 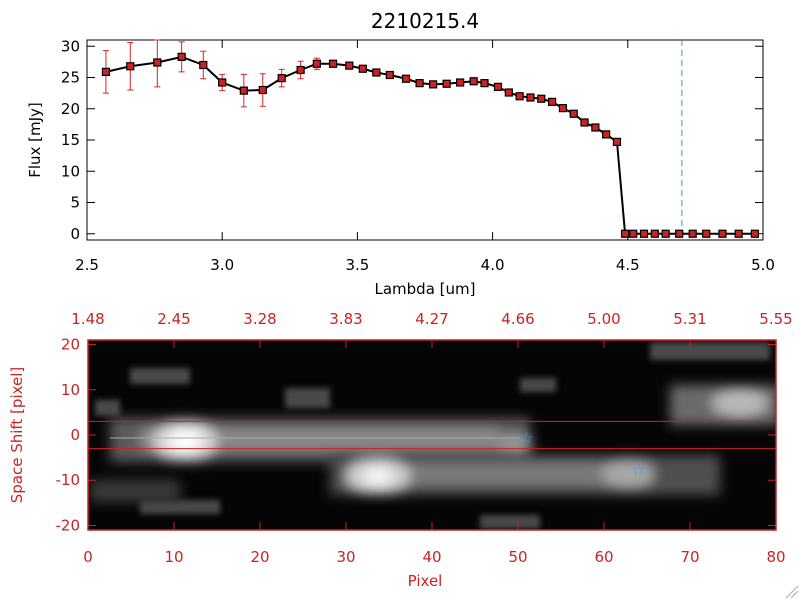 I want to click on image-top-tick-labels: 1.48 2.45 3.28 3.83 4.27 4.66 5.00 5.31 5.55, so click(x=431, y=319).